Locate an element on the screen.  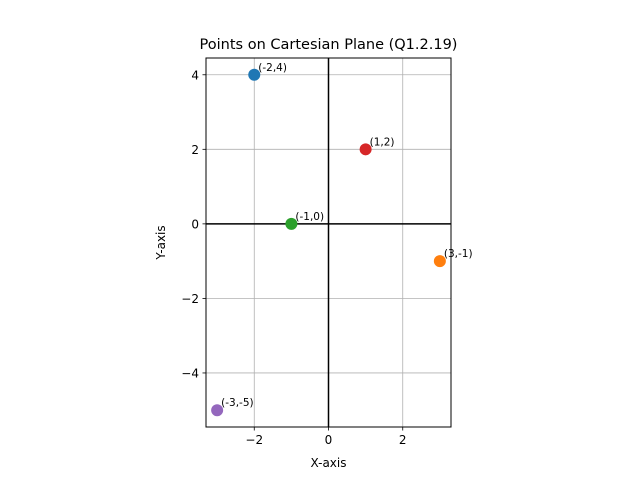
point-label: (3,-1) is located at coordinates (458, 254).